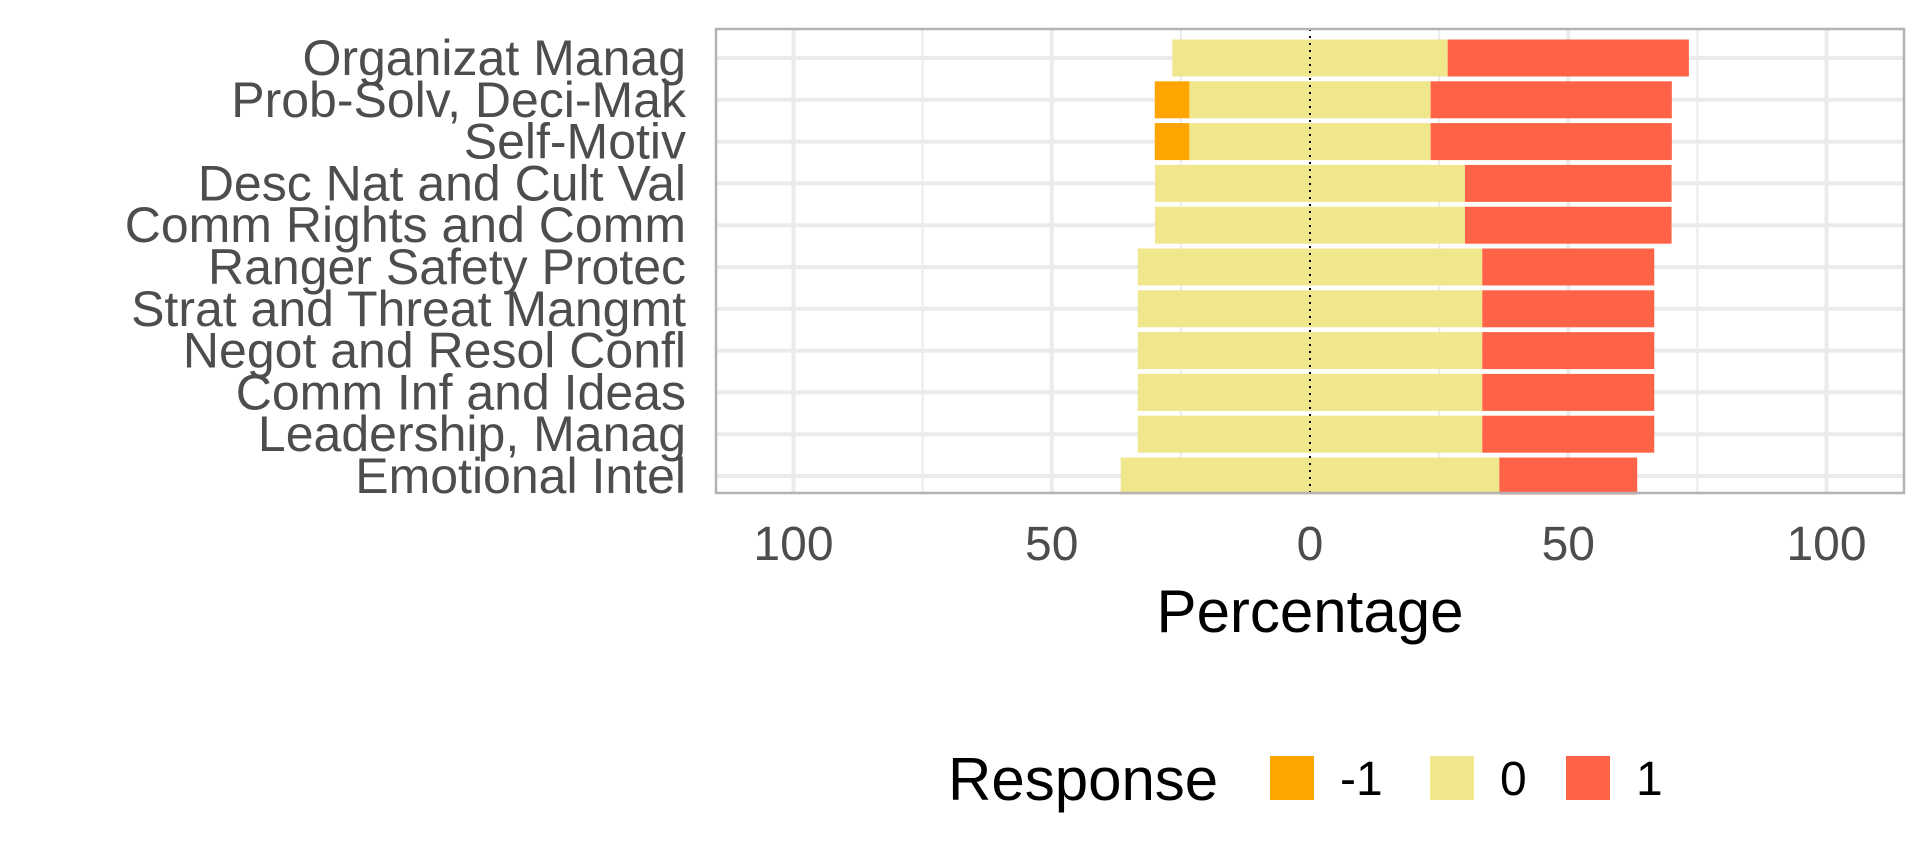 The height and width of the screenshot is (864, 1920). Describe the element at coordinates (434, 351) in the screenshot. I see `category-label: Negot and Resol Confl` at that location.